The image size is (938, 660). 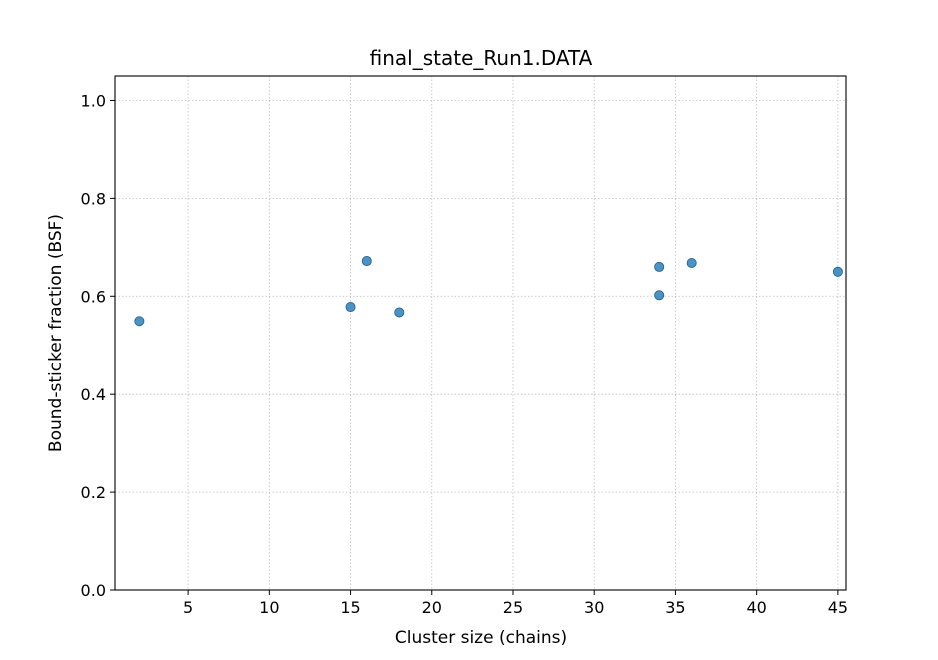 I want to click on y-tick-label: 0.2, so click(x=93, y=492).